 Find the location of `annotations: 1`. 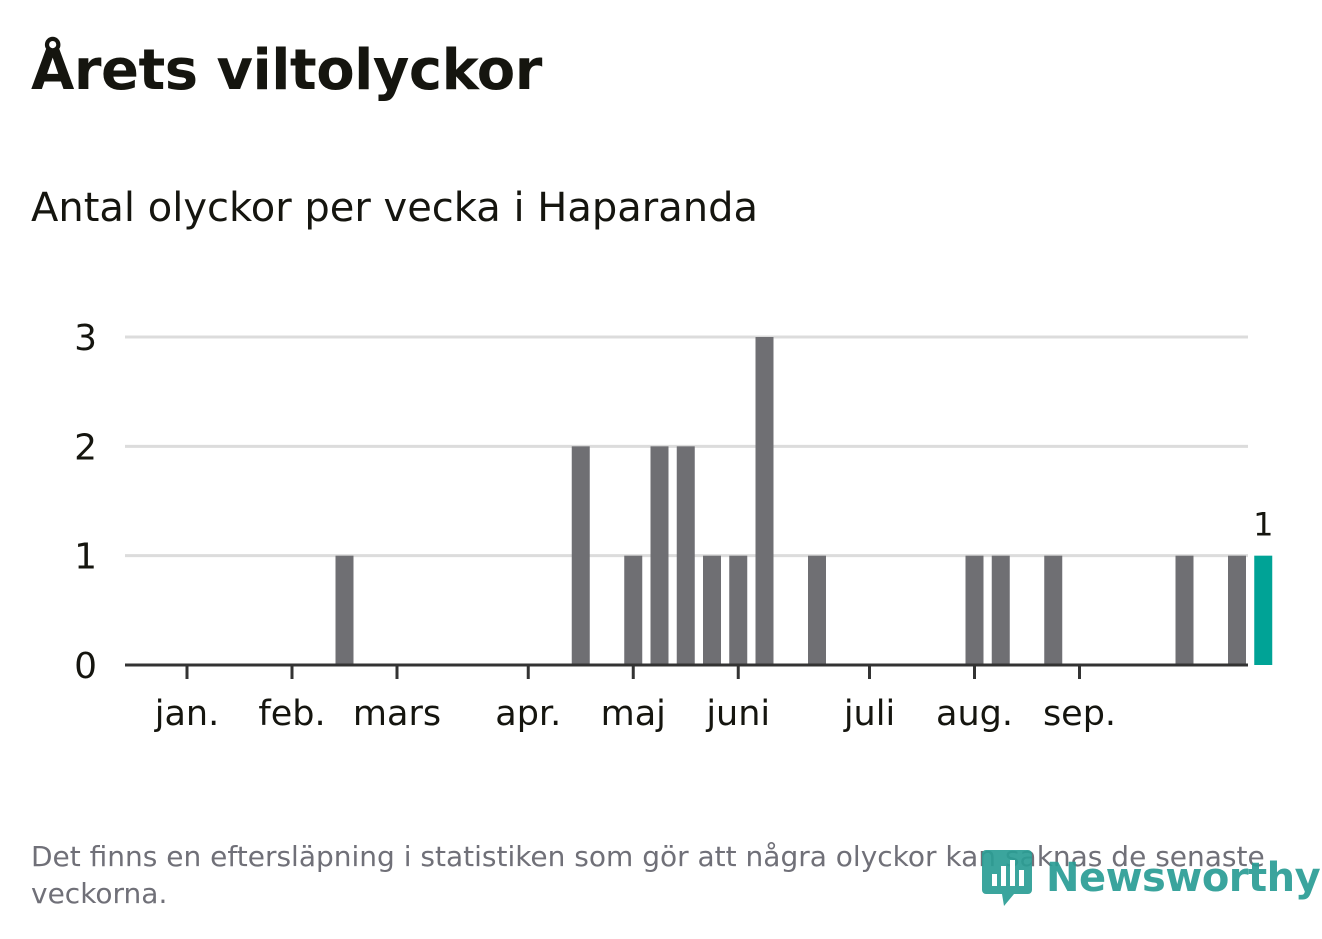

annotations: 1 is located at coordinates (1263, 525).